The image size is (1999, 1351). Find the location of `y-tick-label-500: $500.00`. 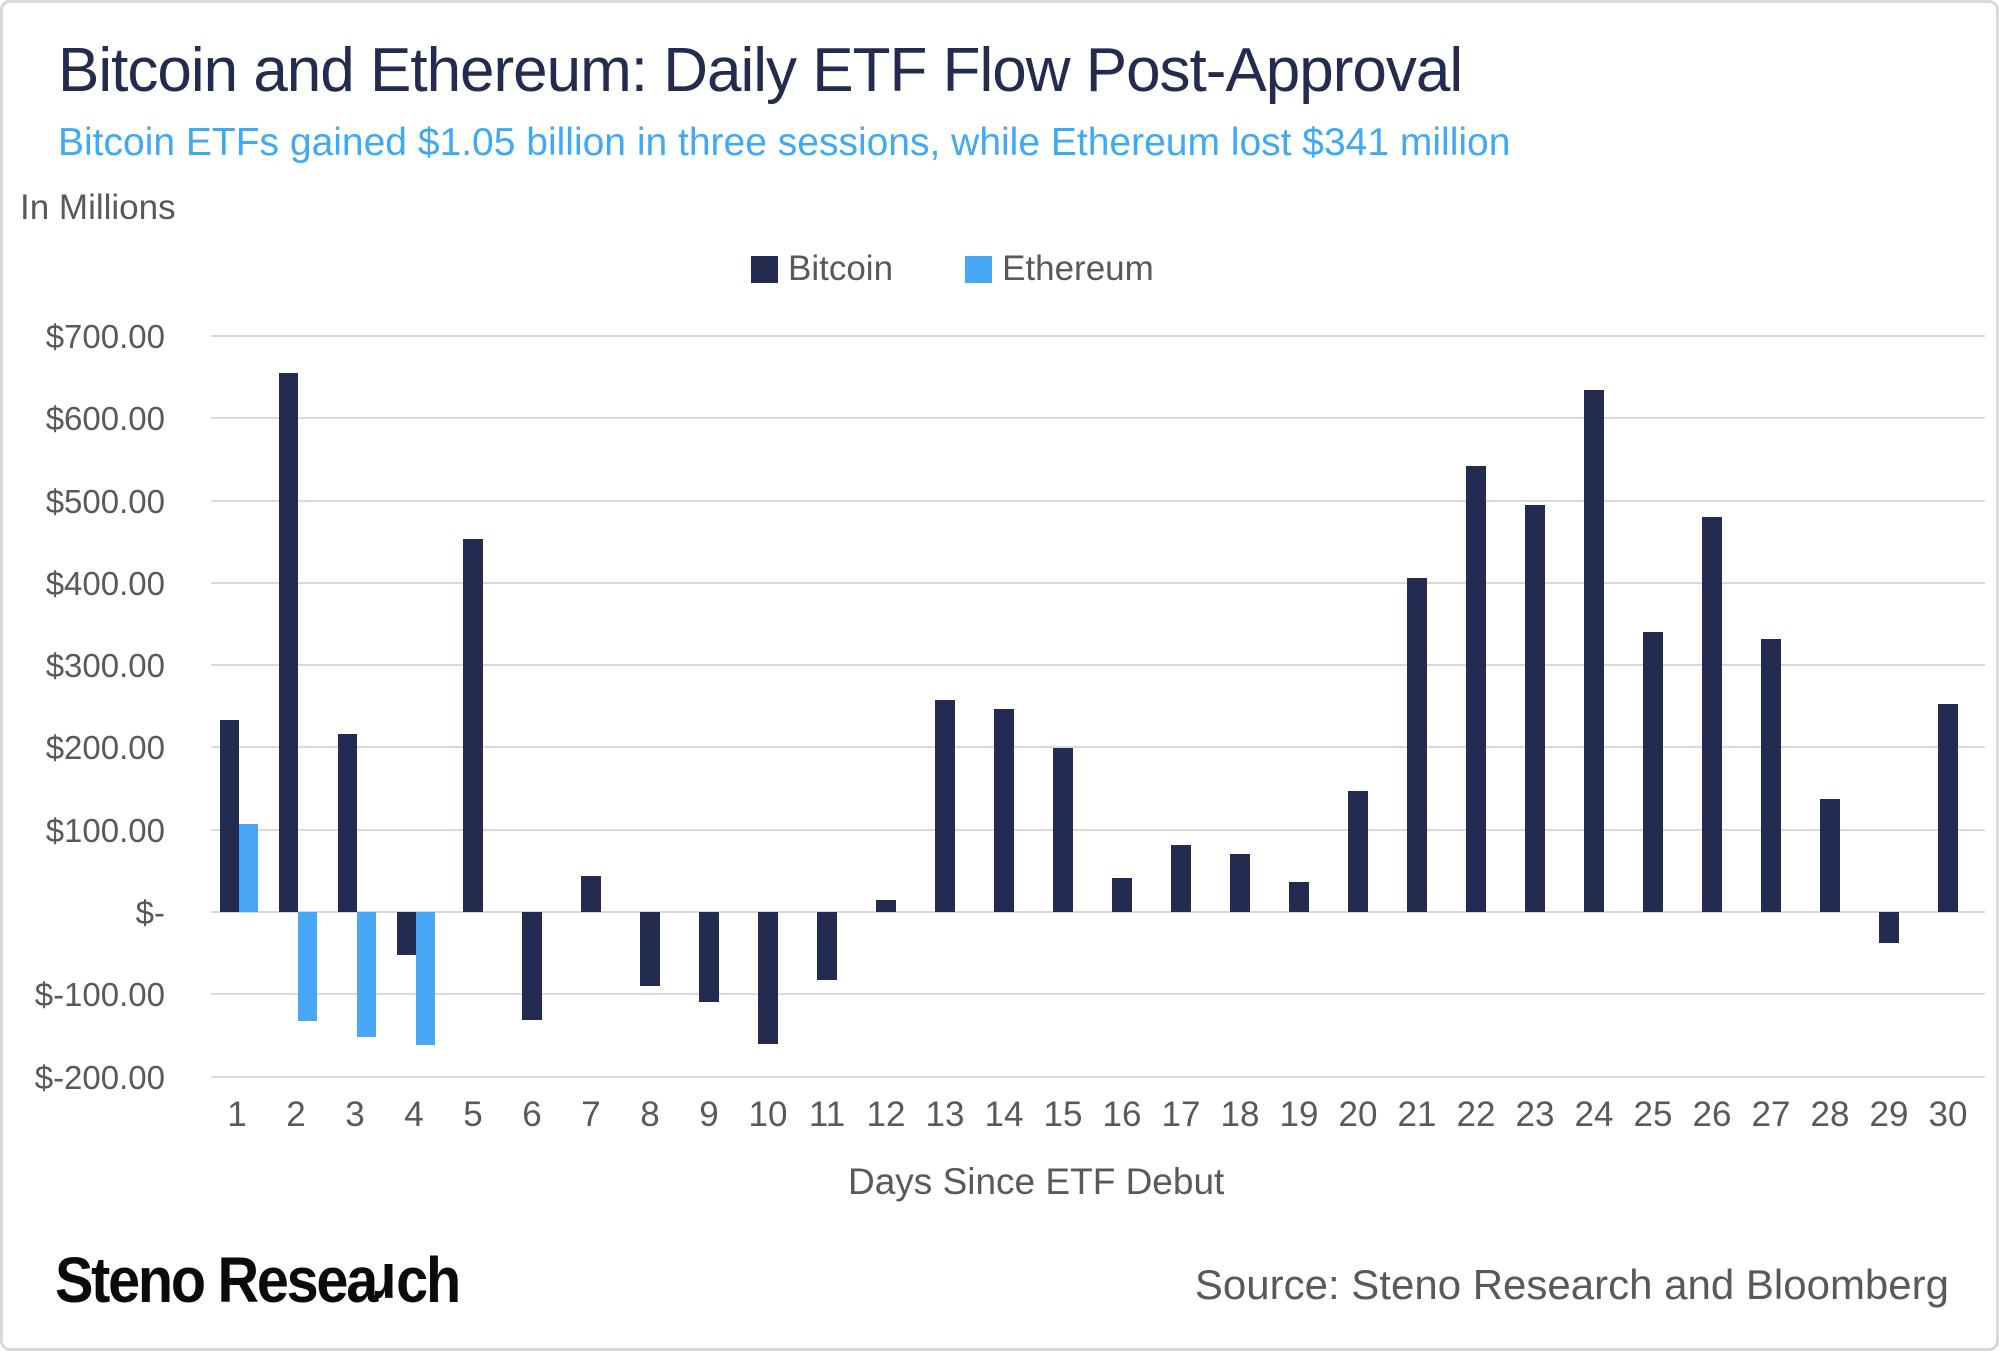

y-tick-label-500: $500.00 is located at coordinates (105, 501).